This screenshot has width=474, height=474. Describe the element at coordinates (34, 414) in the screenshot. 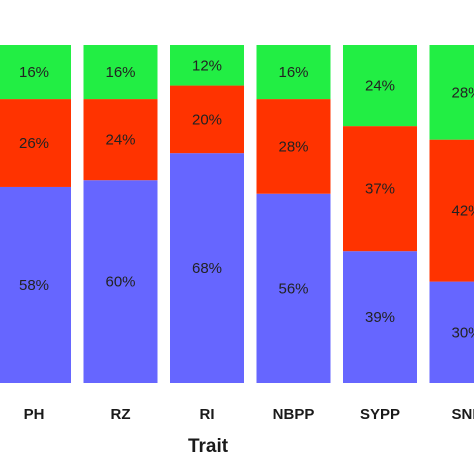

I see `x-tick-label-ph: PH` at that location.